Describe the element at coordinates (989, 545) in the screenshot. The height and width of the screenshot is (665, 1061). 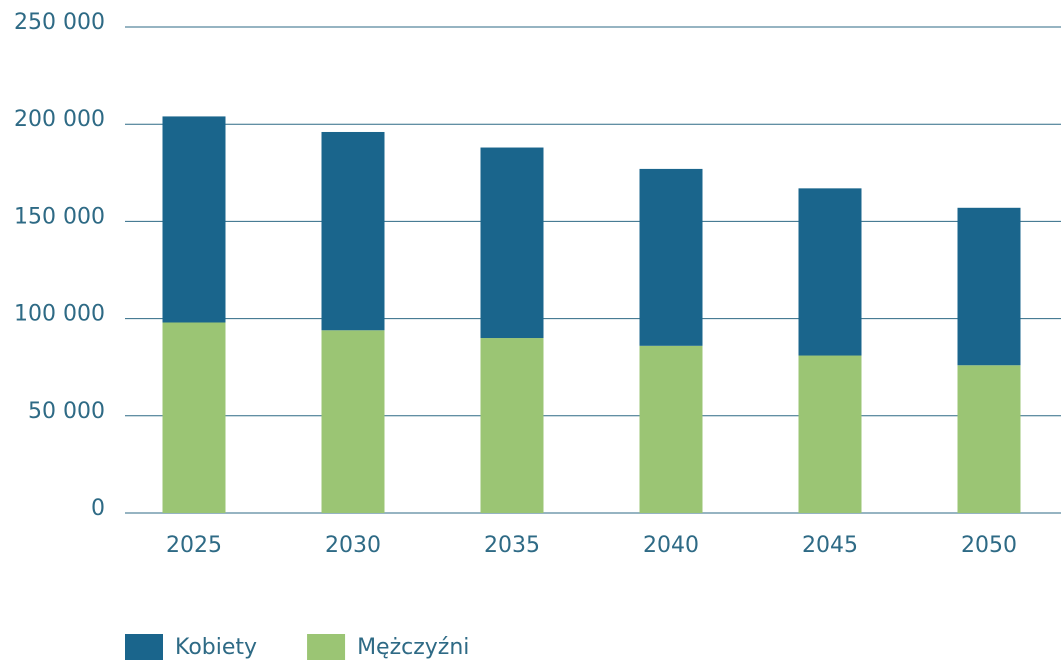
I see `x-tick-label: 2050` at that location.